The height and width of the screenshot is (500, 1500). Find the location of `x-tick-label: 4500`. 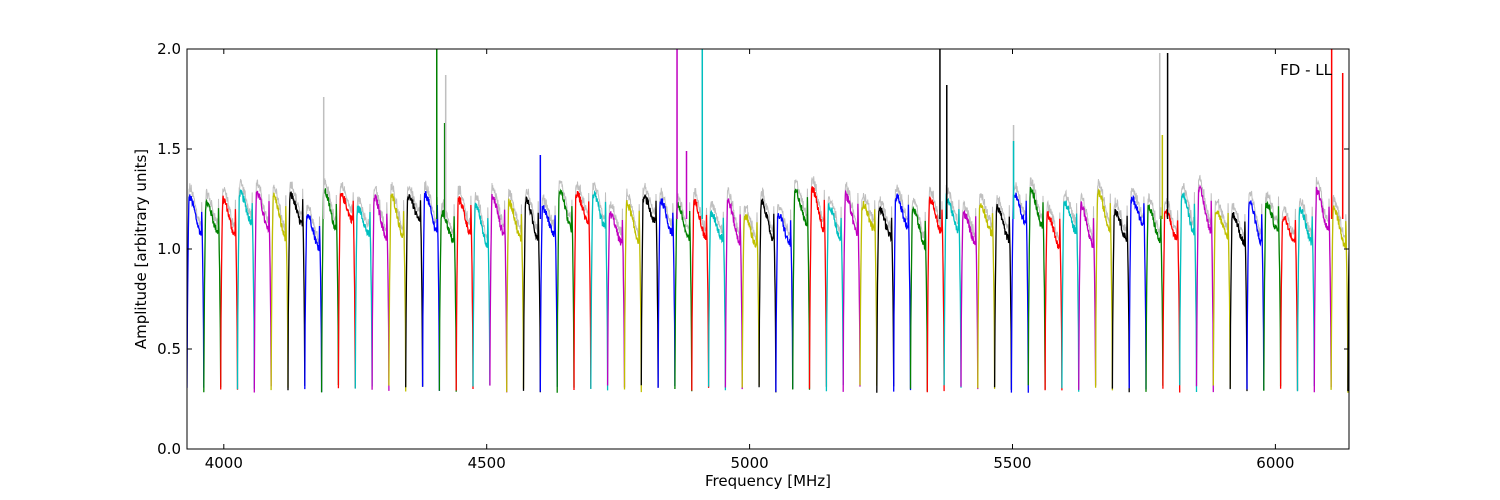

x-tick-label: 4500 is located at coordinates (487, 463).